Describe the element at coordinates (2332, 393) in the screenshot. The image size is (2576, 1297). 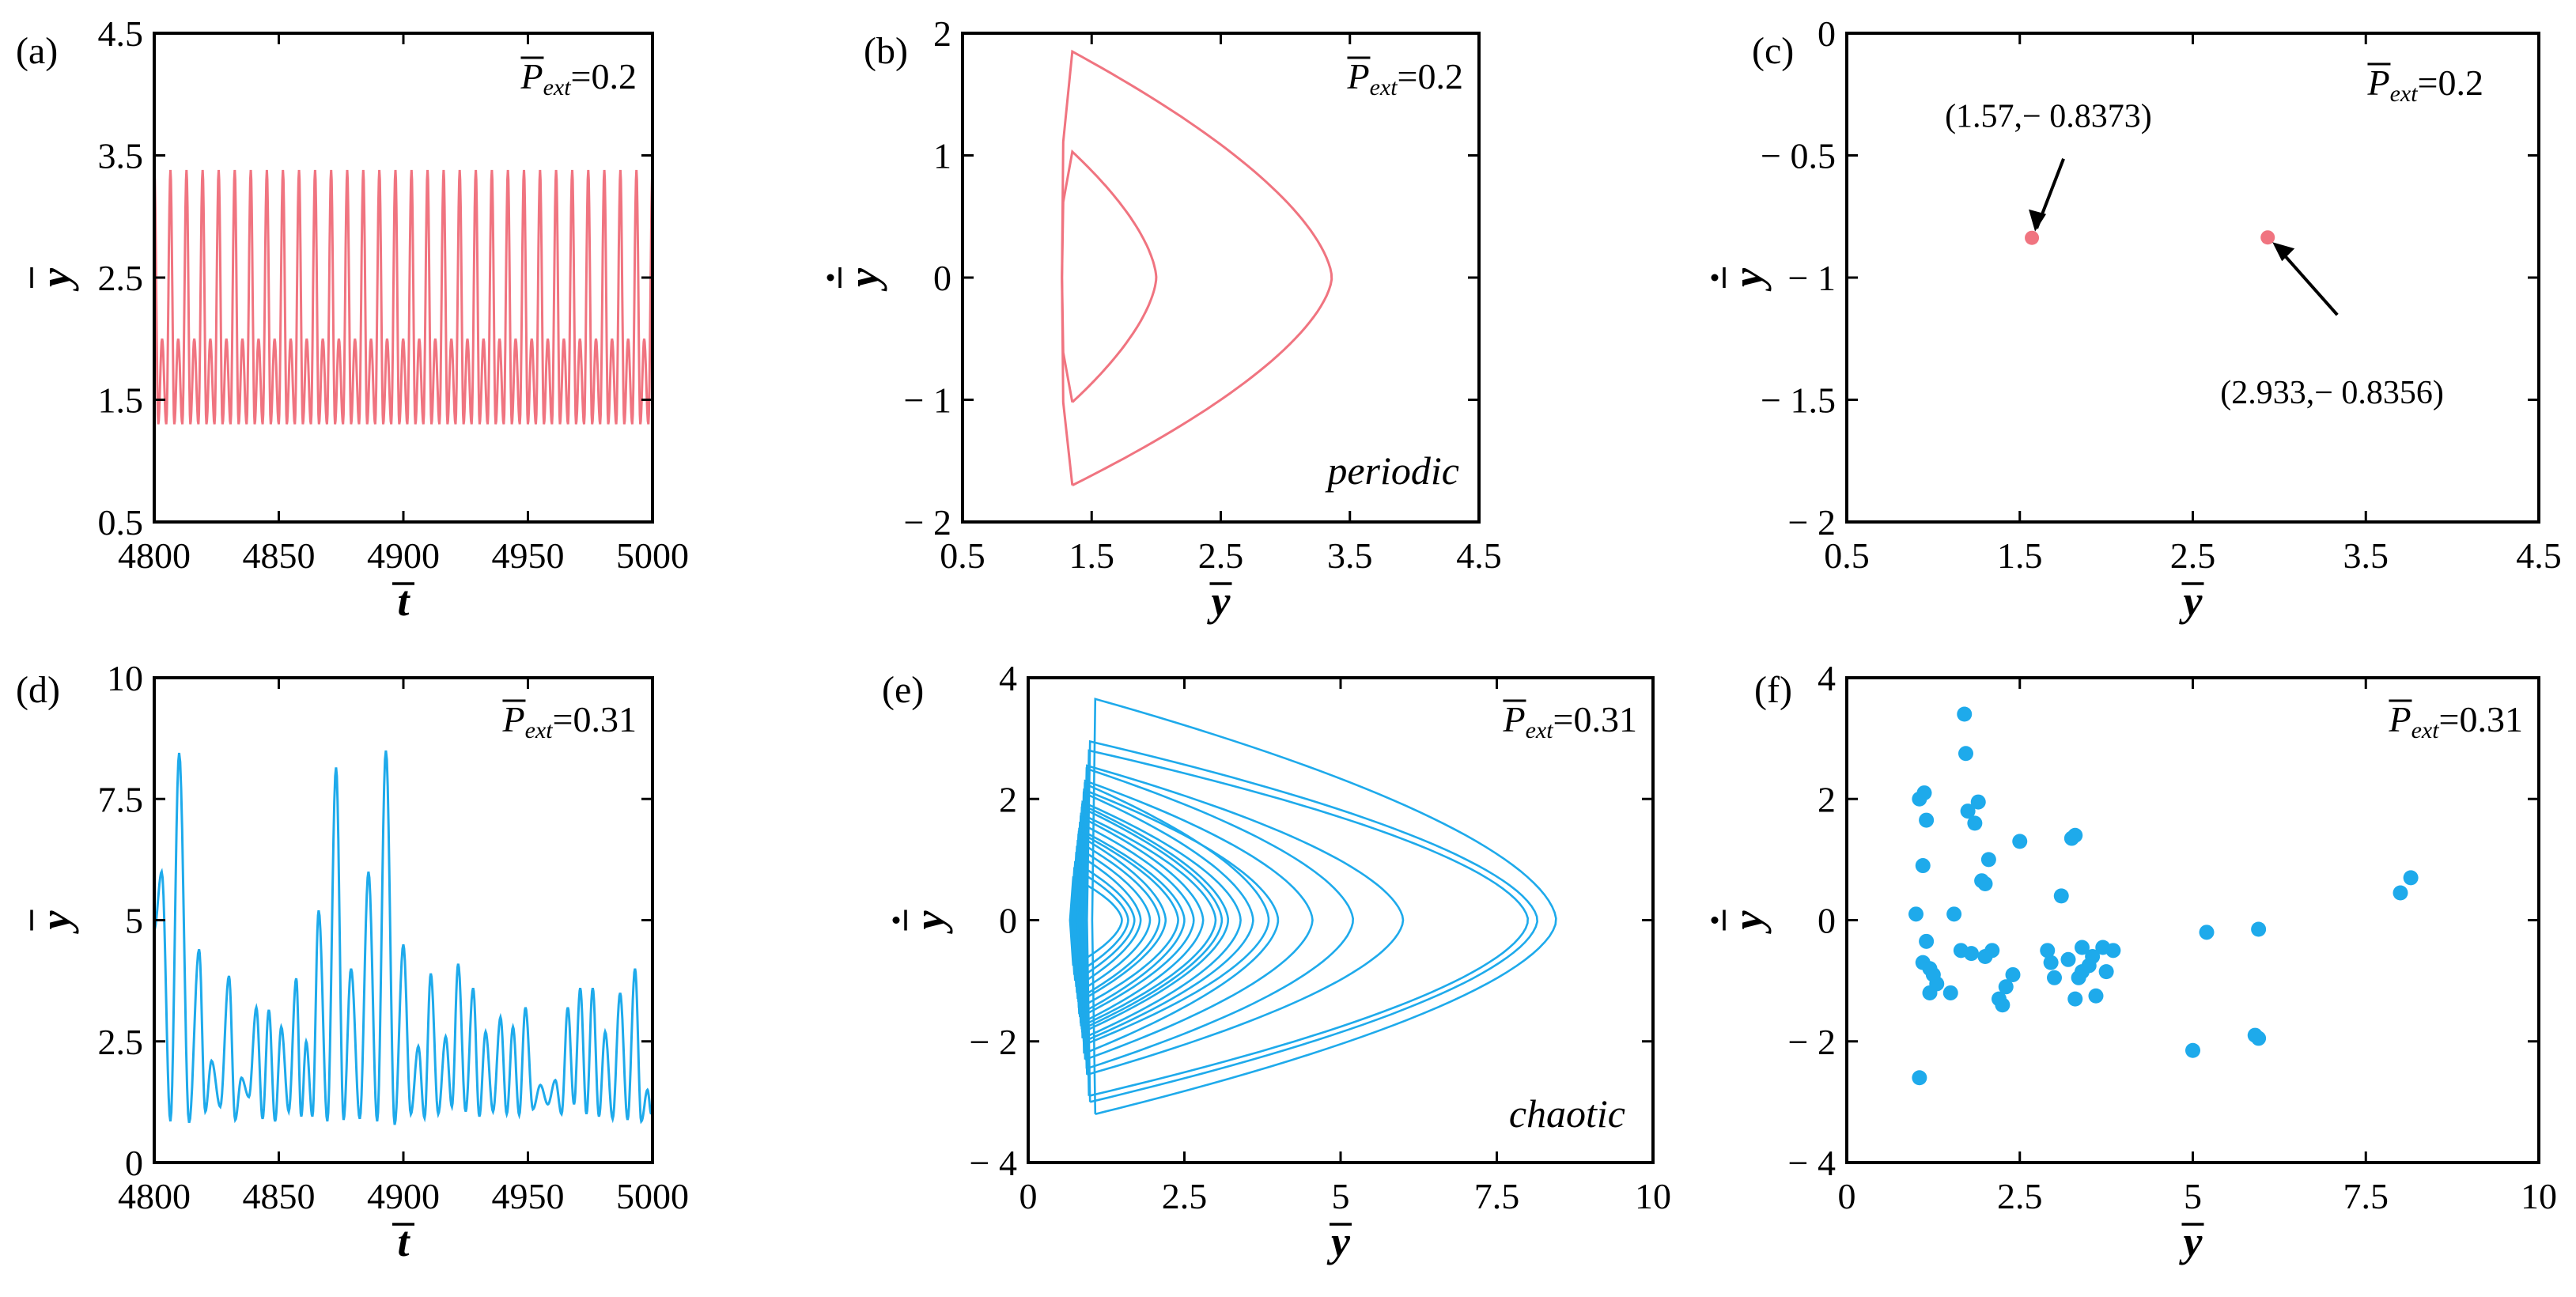
I see `annotation-label: (2.933,− 0.8356)` at that location.